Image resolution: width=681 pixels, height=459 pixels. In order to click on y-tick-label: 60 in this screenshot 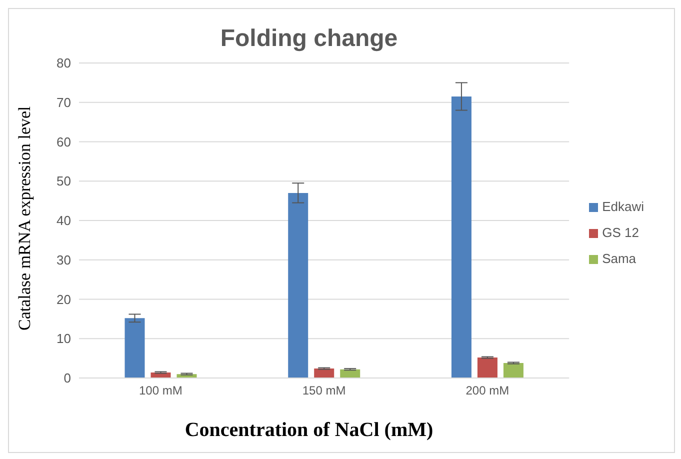, I will do `click(63, 142)`.